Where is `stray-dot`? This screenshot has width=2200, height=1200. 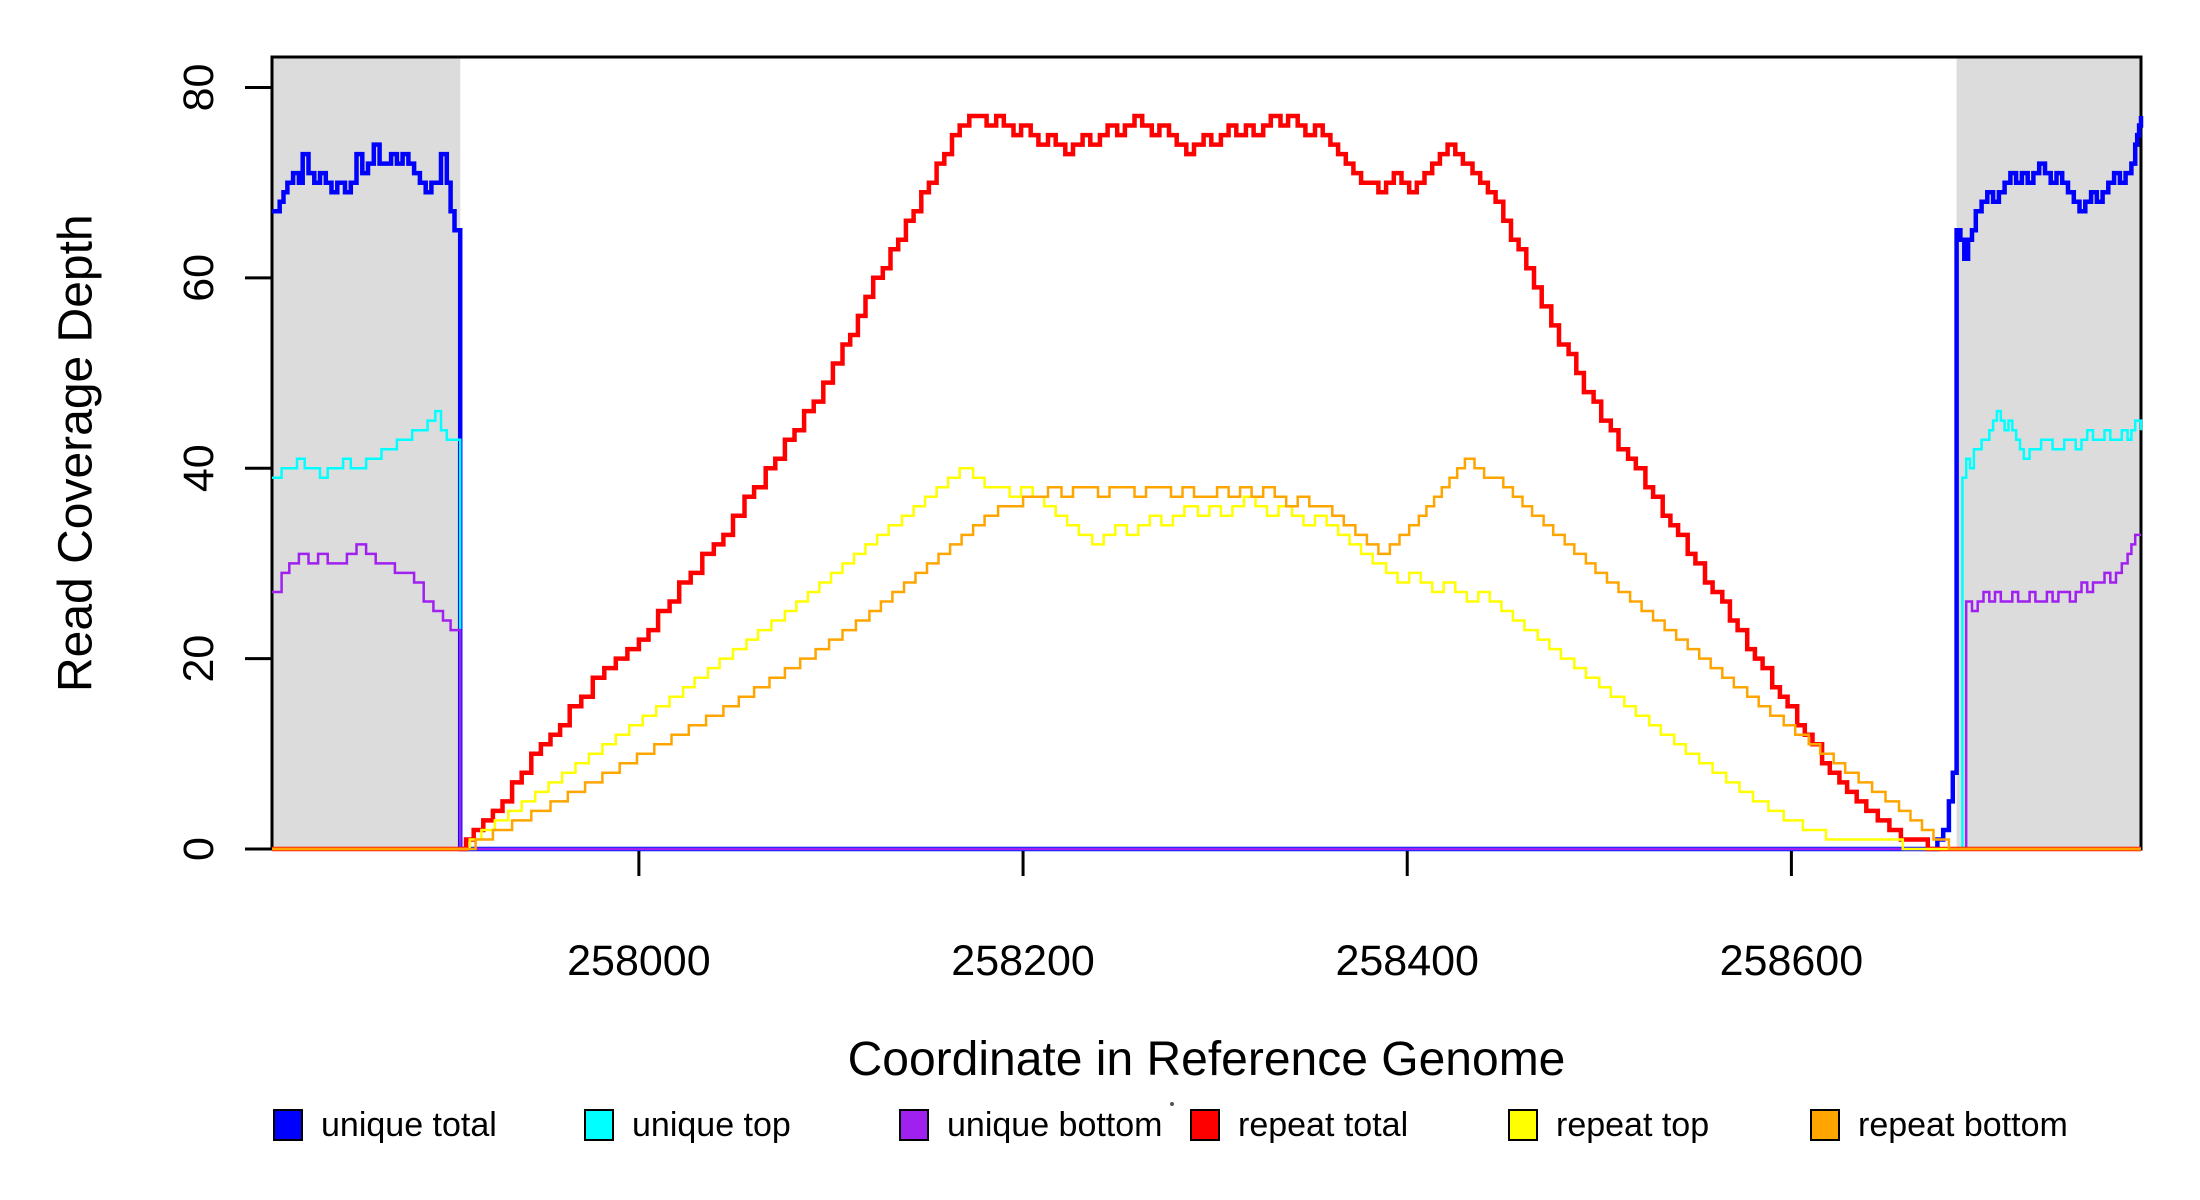
stray-dot is located at coordinates (1172, 1104).